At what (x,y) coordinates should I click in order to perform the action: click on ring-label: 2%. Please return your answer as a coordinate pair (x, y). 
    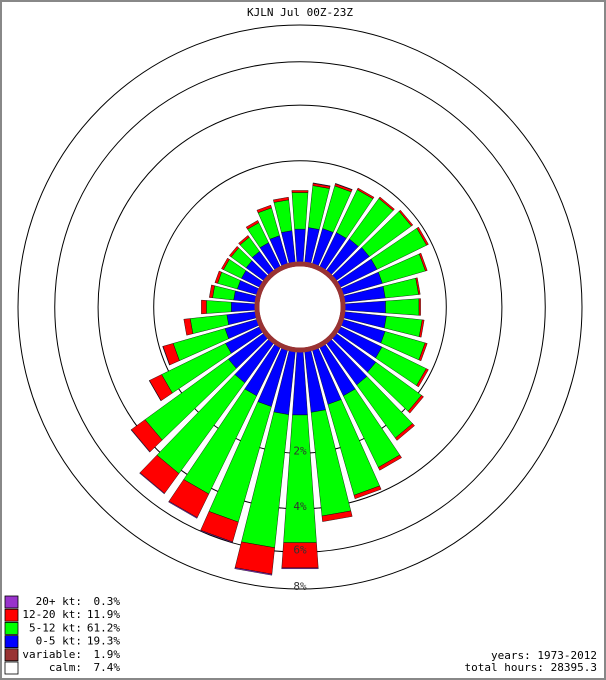
    Looking at the image, I should click on (300, 450).